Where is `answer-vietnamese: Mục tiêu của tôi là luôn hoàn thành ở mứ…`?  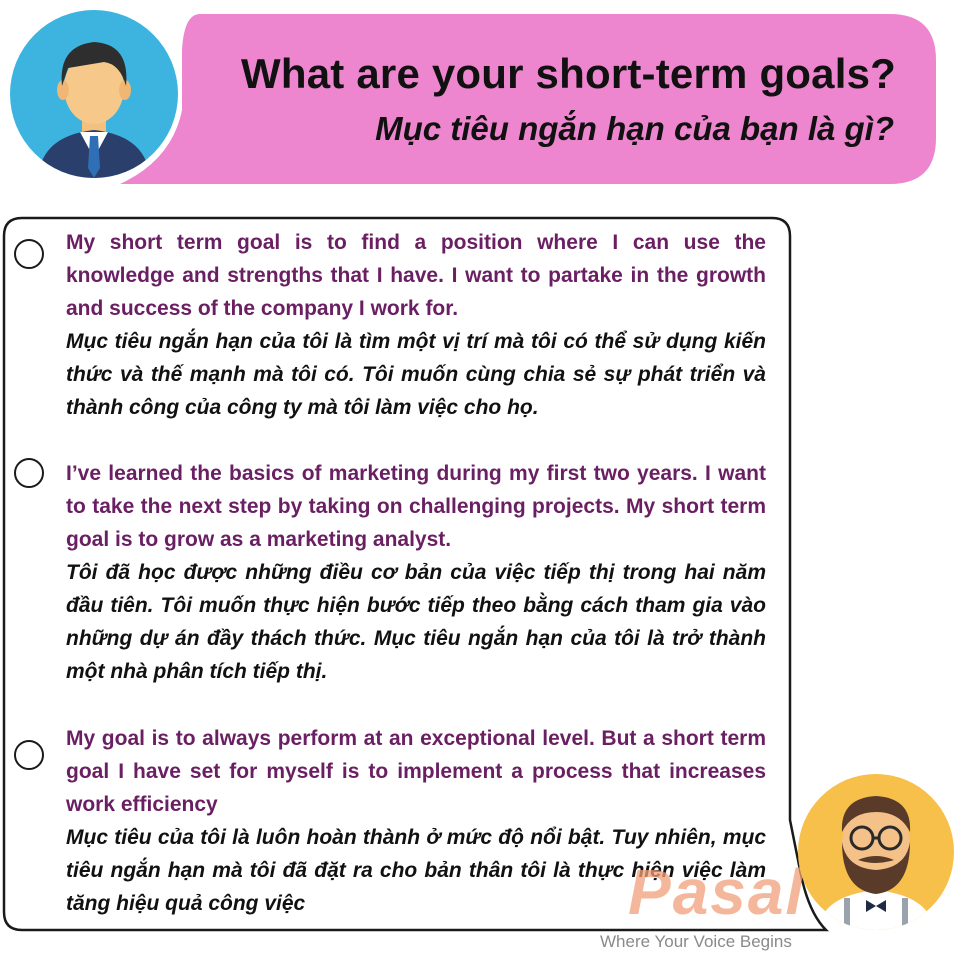
answer-vietnamese: Mục tiêu của tôi là luôn hoàn thành ở mứ… is located at coordinates (416, 870).